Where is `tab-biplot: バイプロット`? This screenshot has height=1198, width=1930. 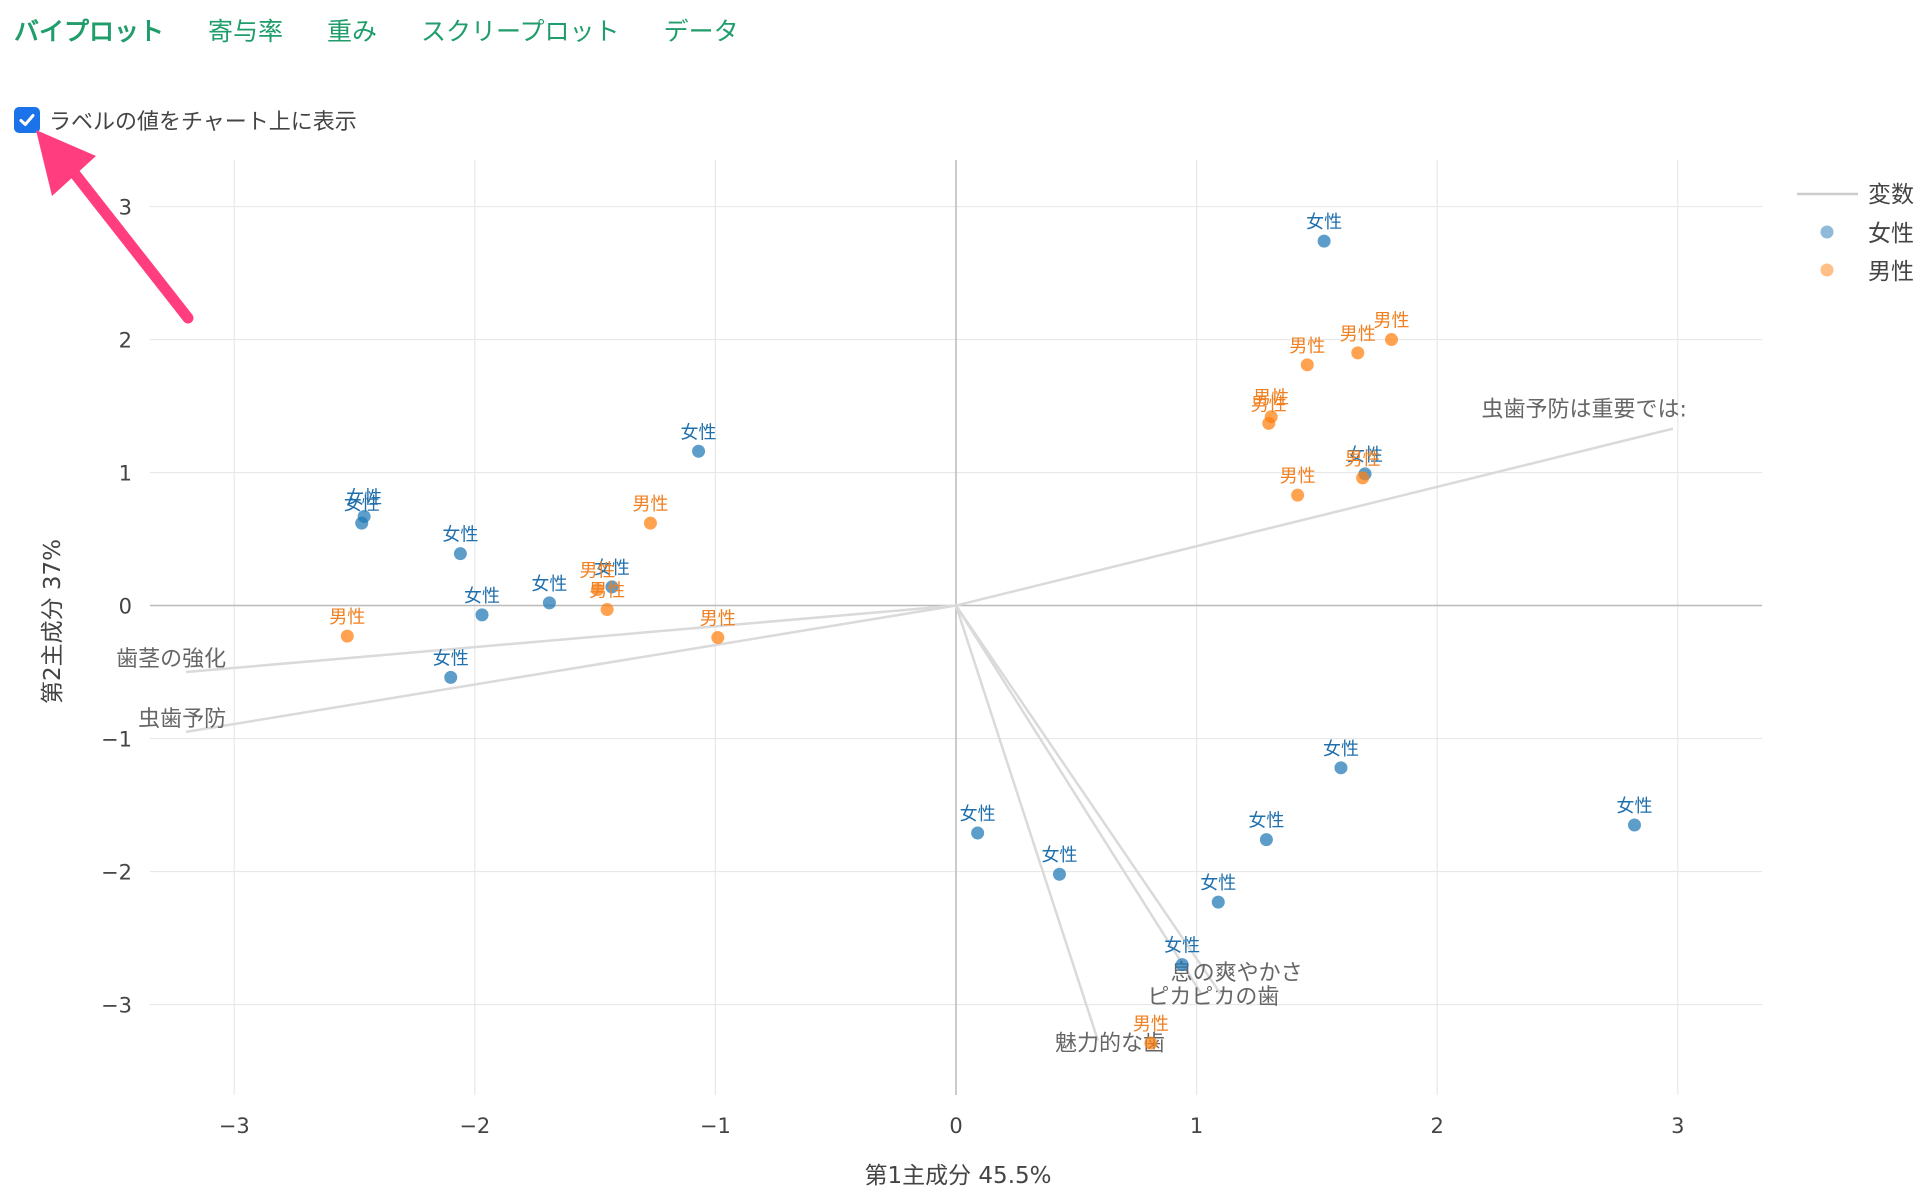
tab-biplot: バイプロット is located at coordinates (89, 31).